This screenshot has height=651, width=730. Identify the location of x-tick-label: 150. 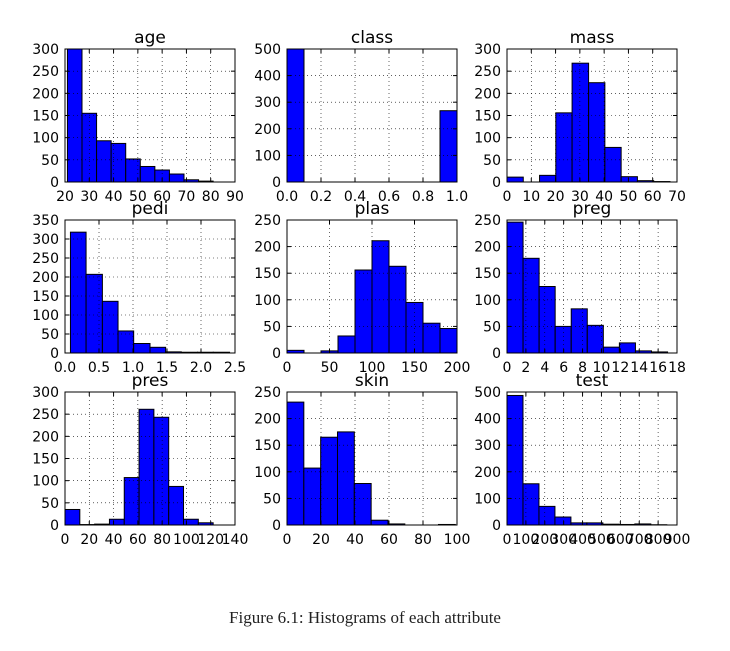
(414, 368).